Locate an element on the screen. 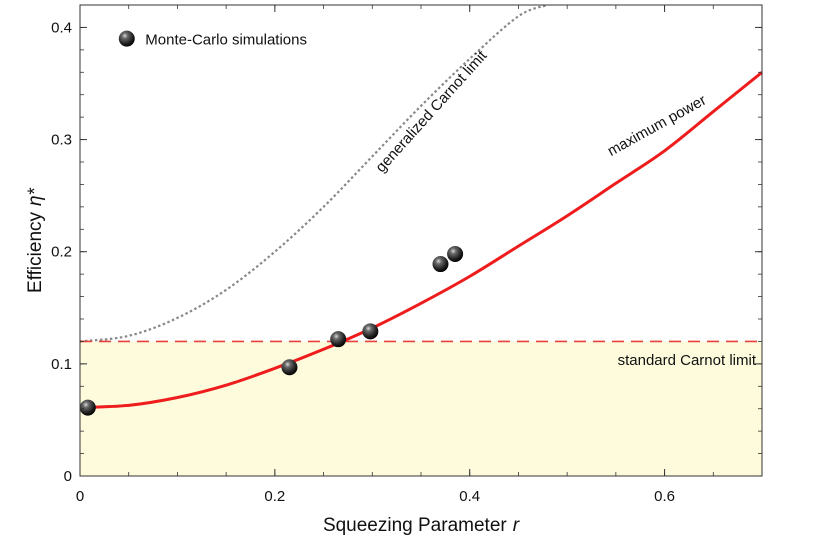 The height and width of the screenshot is (553, 830). x-tick-label: 0 is located at coordinates (80, 496).